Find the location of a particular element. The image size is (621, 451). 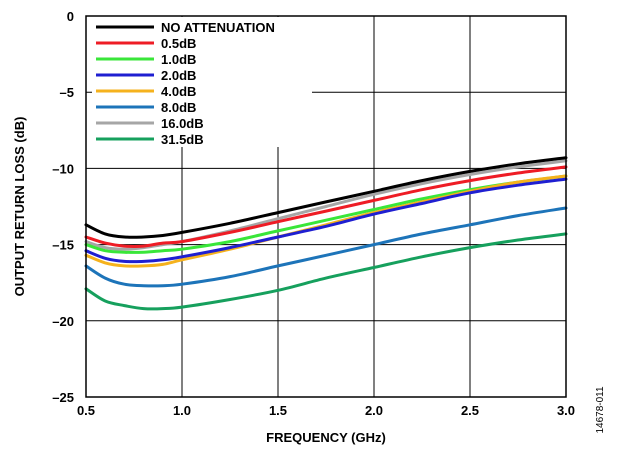

y-tick-label: –5 is located at coordinates (67, 92).